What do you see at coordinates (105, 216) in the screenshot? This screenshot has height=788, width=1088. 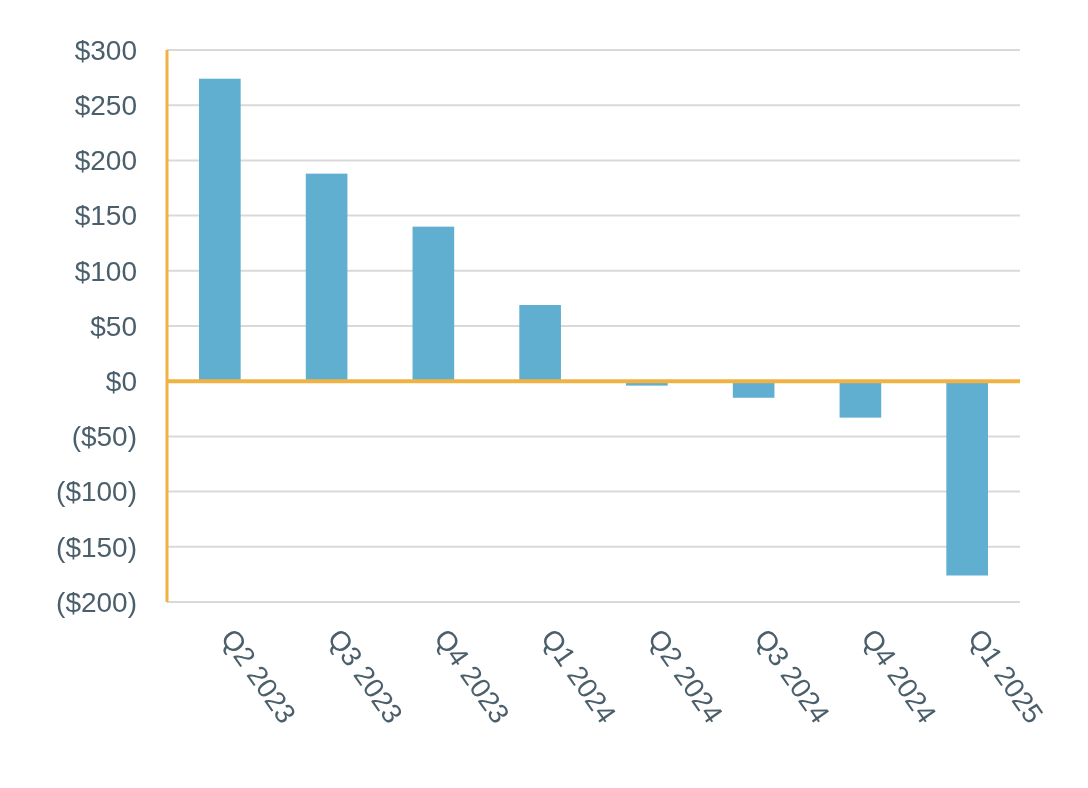 I see `y-tick-label: $150` at bounding box center [105, 216].